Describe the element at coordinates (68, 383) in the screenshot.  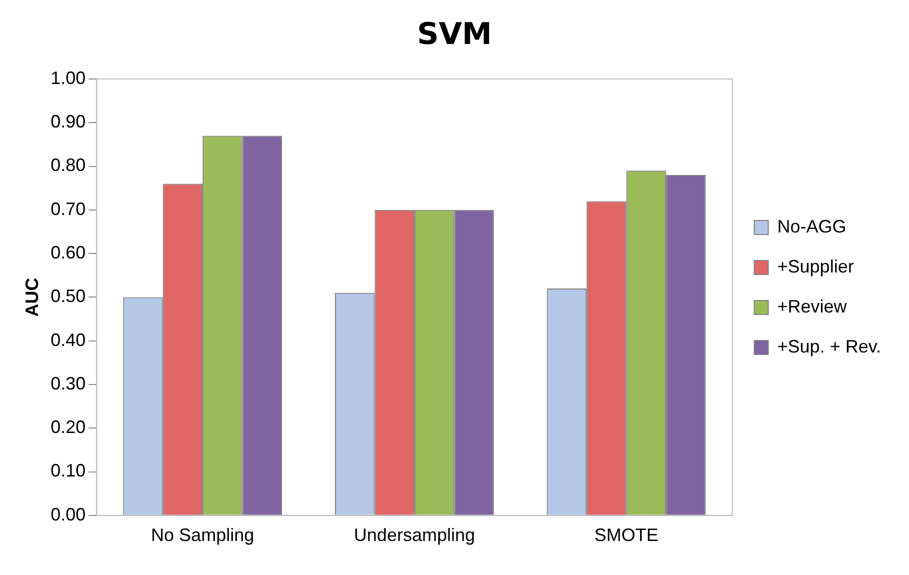
I see `y-tick-label: 0.30` at that location.